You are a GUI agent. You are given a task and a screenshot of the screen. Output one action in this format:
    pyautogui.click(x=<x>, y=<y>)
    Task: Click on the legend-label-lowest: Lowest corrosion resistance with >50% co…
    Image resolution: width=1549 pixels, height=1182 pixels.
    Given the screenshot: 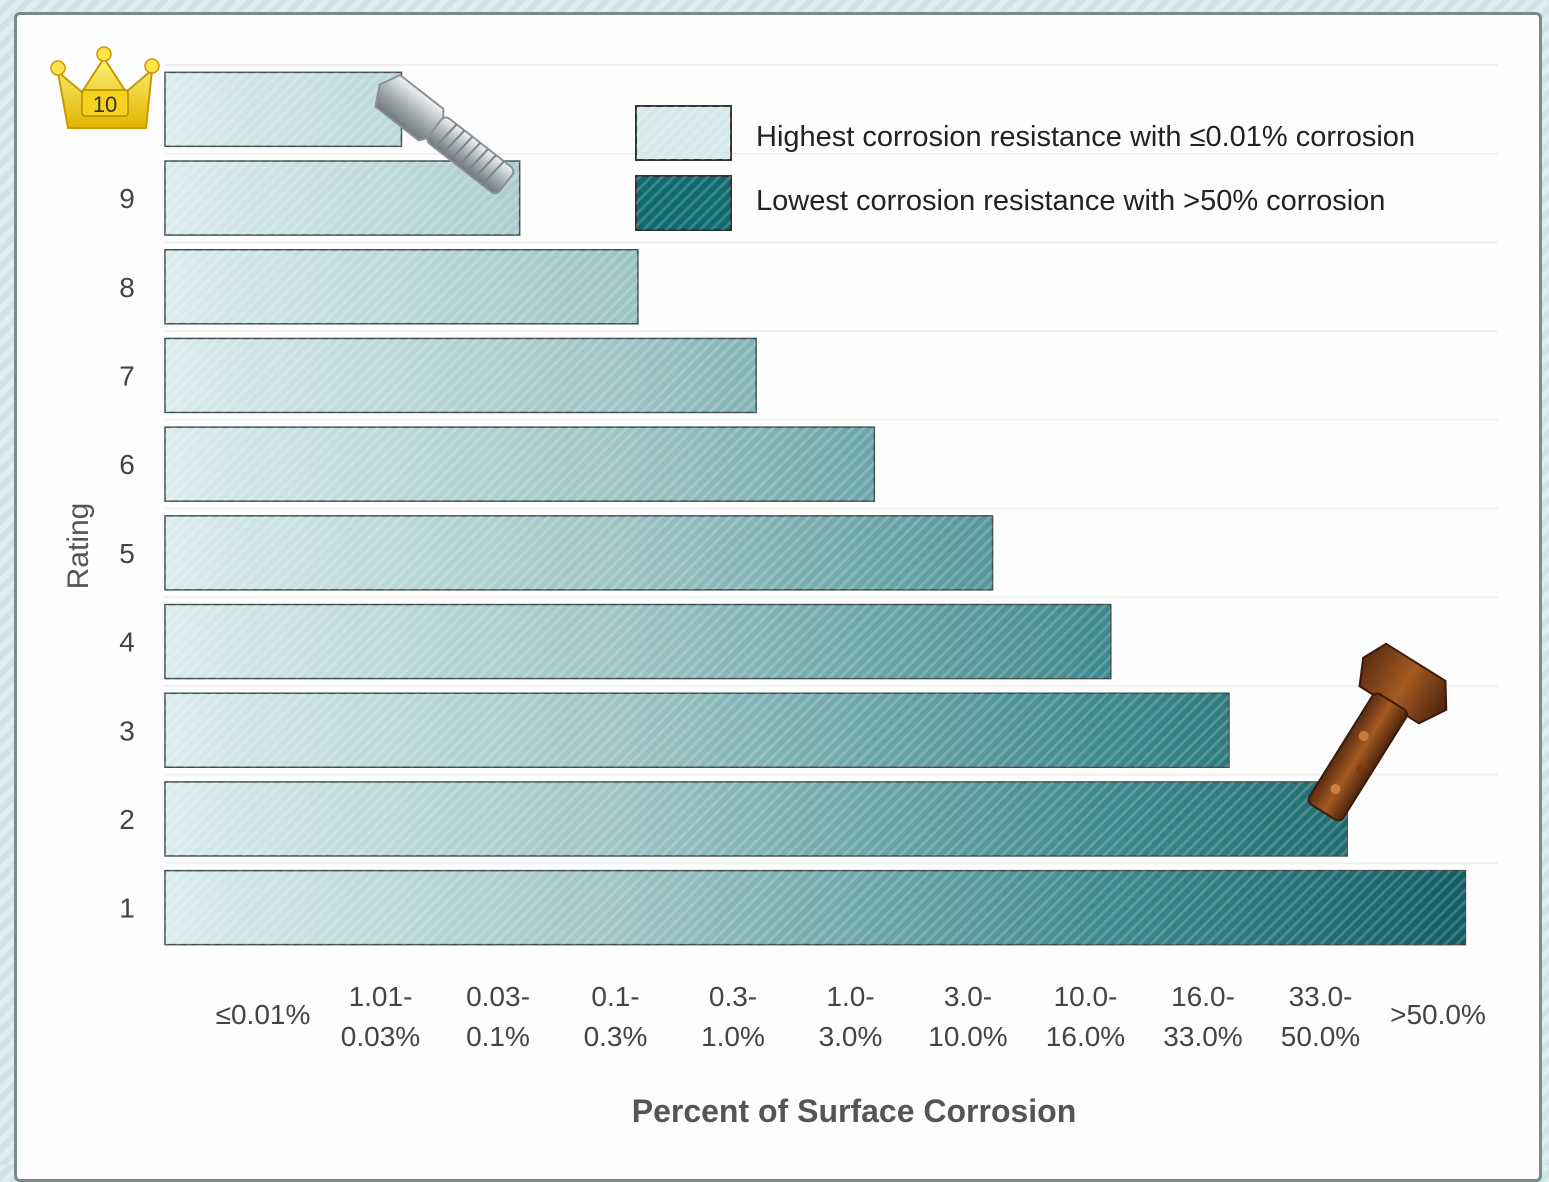 What is the action you would take?
    pyautogui.click(x=1070, y=201)
    